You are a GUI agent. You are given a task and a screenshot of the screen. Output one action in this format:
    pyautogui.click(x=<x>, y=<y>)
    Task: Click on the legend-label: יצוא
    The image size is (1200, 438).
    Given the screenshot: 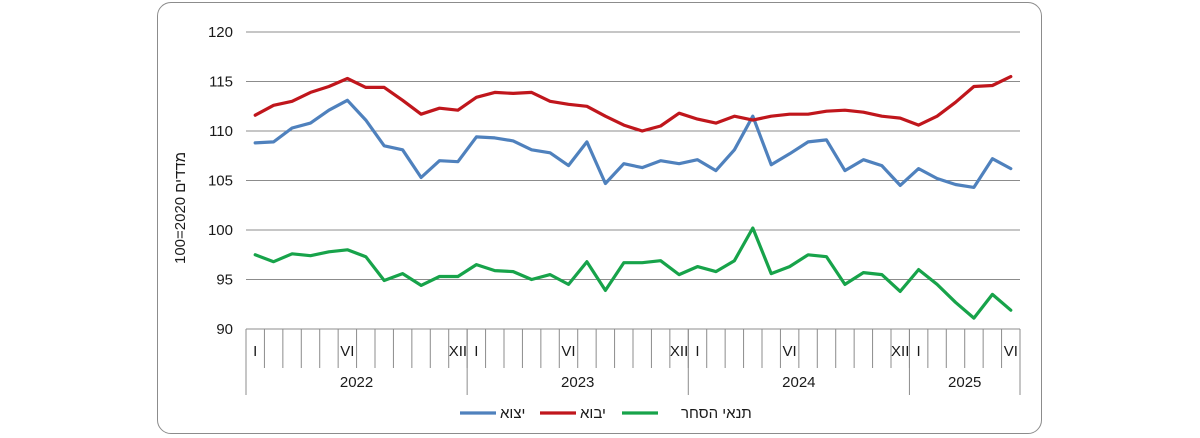 What is the action you would take?
    pyautogui.click(x=512, y=413)
    